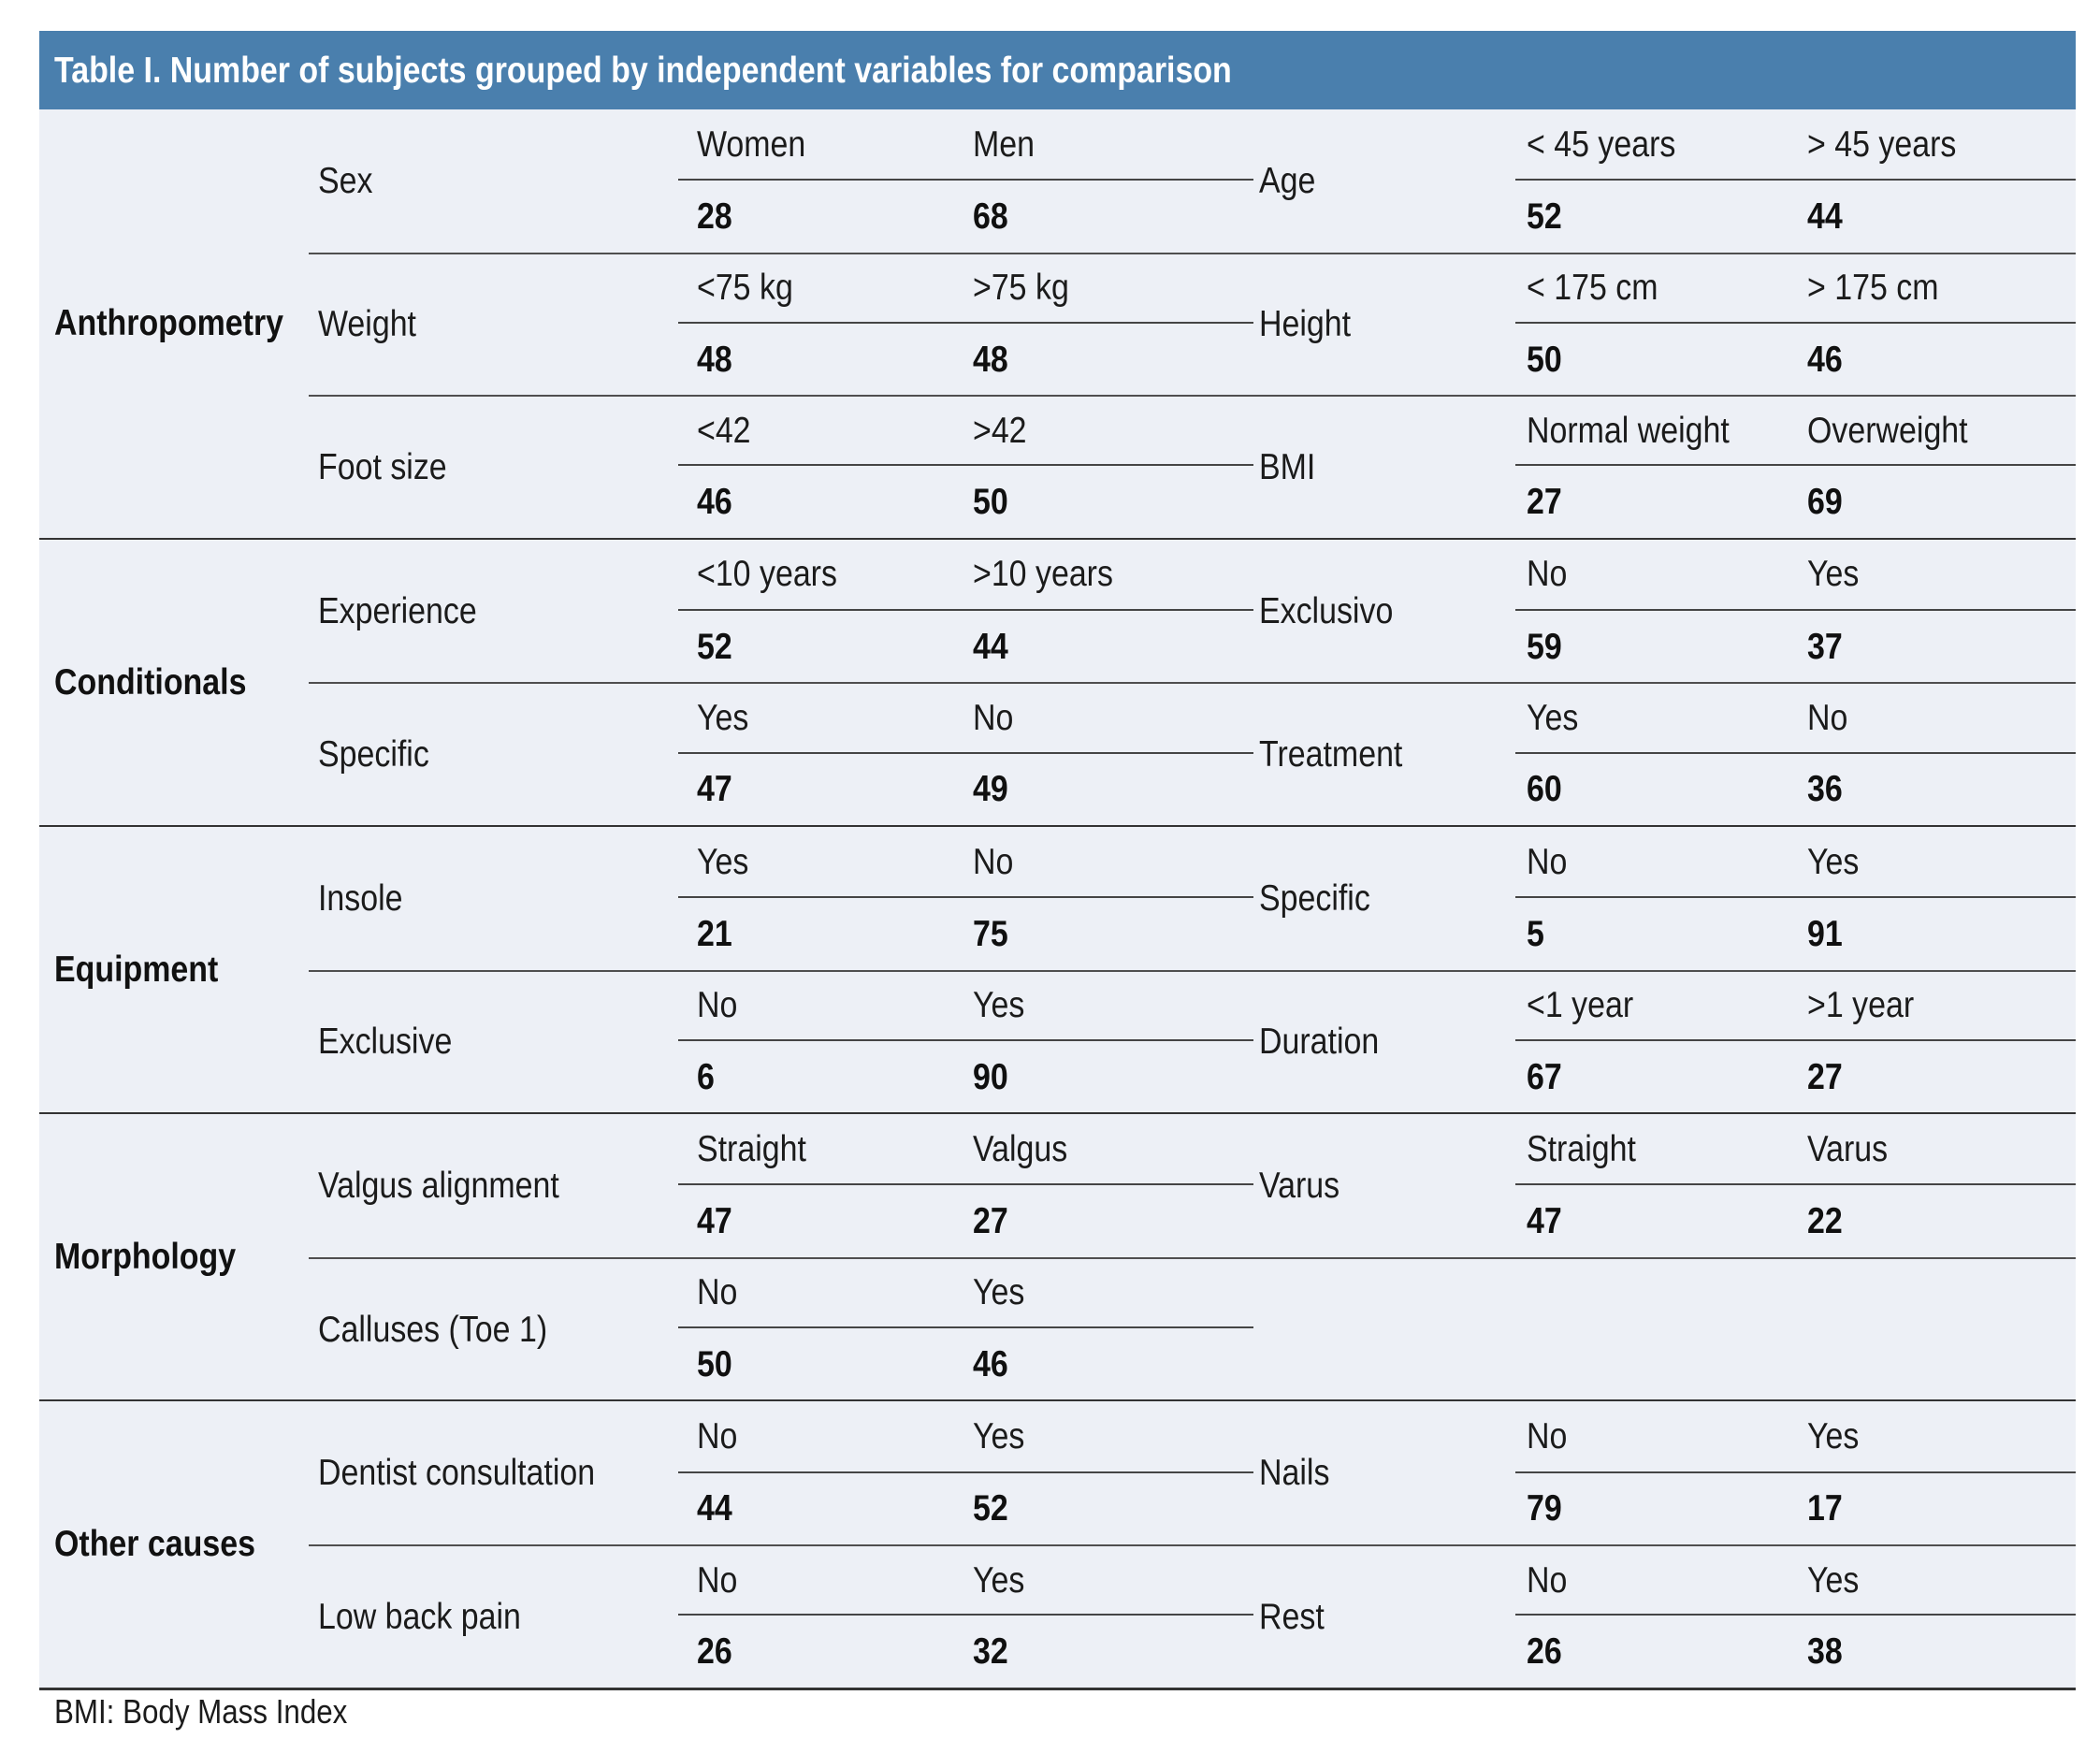 The width and height of the screenshot is (2100, 1739). What do you see at coordinates (493, 1041) in the screenshot?
I see `variable-name: Exclusive` at bounding box center [493, 1041].